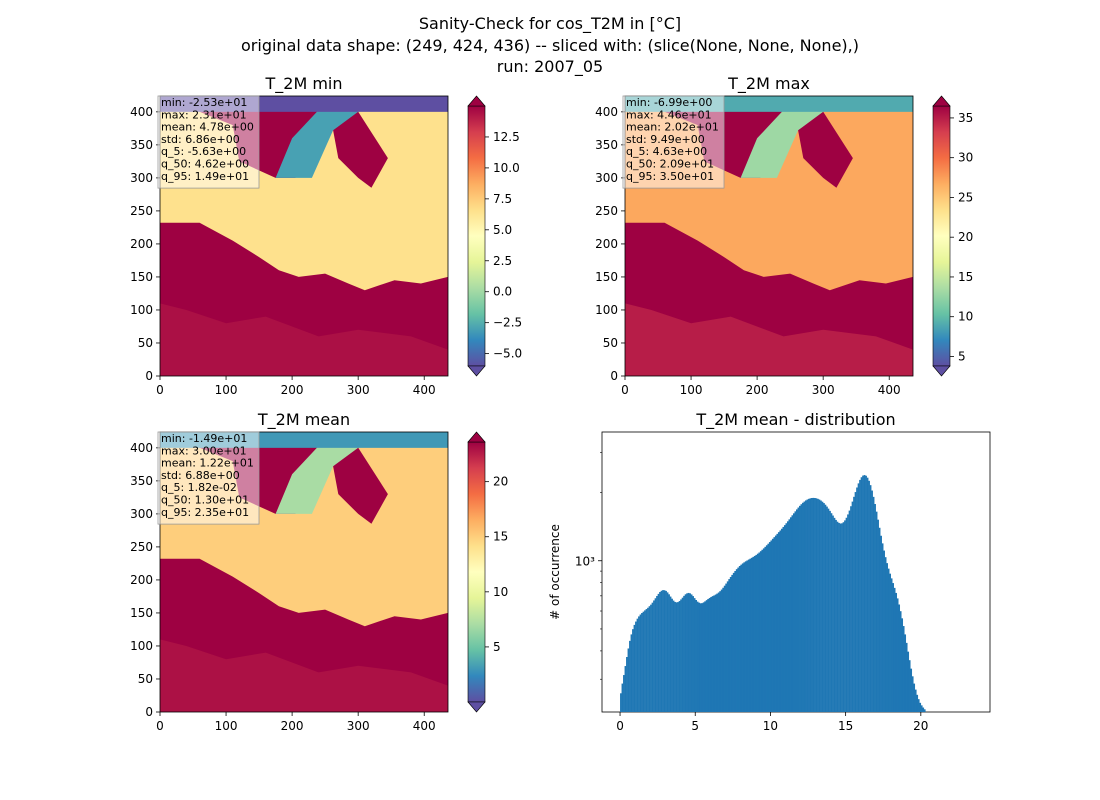 Image resolution: width=1100 pixels, height=800 pixels. I want to click on stats-line: max: 3.00e+01, so click(204, 450).